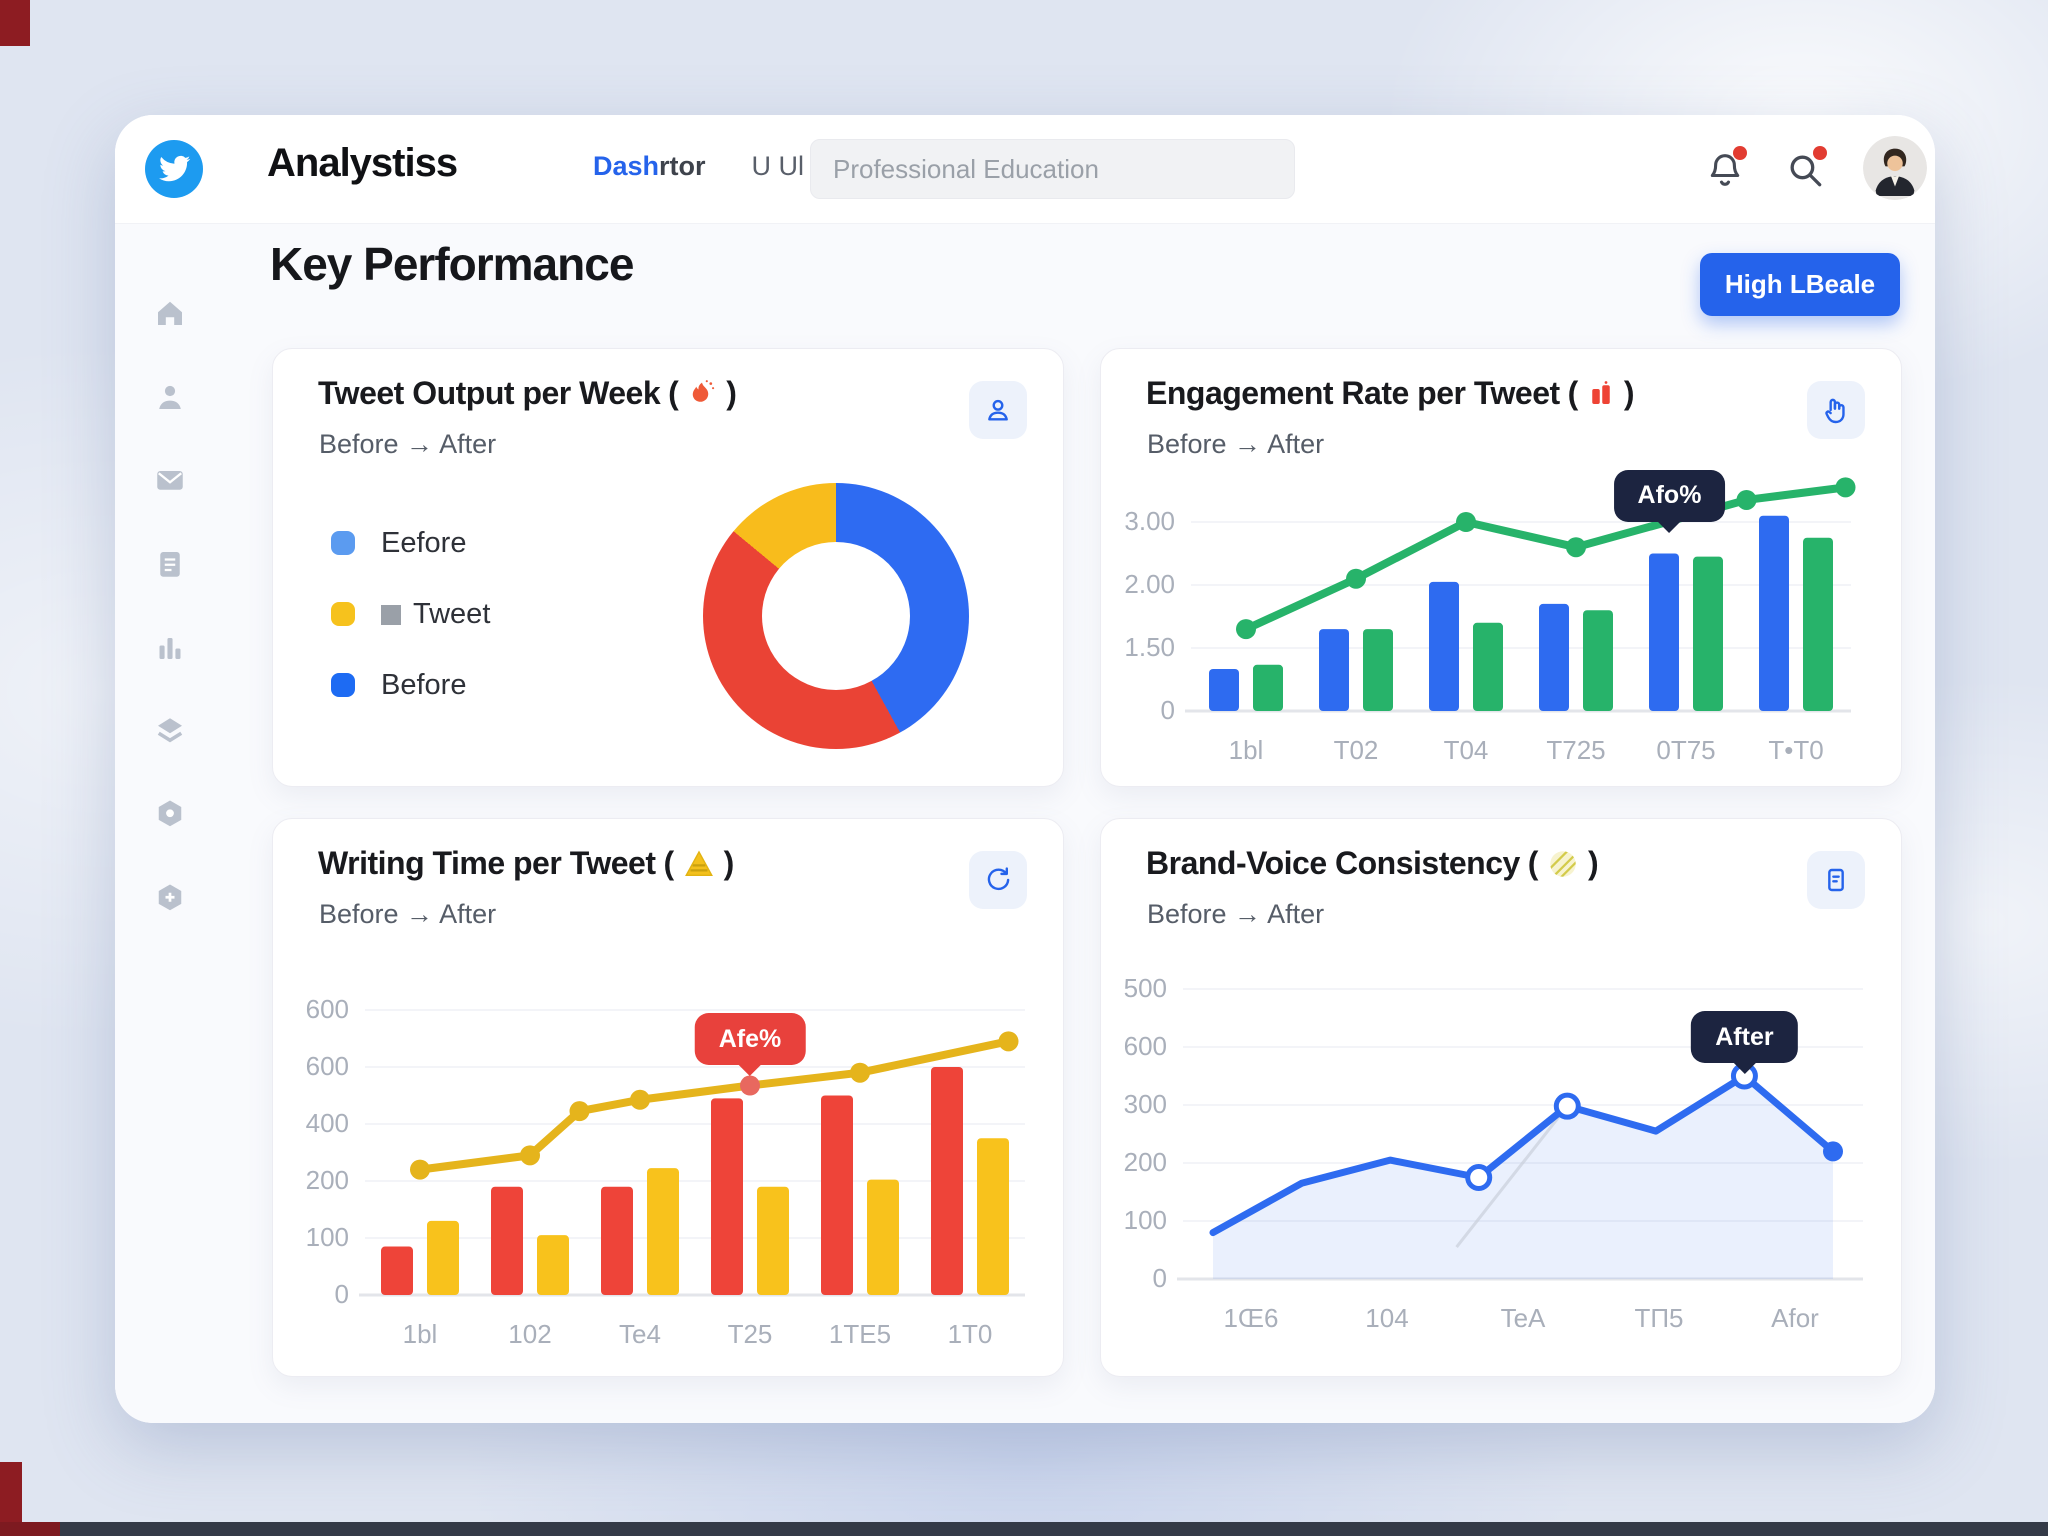 This screenshot has width=2048, height=1536. Describe the element at coordinates (649, 166) in the screenshot. I see `nav-item-dashboard: Dashrtor` at that location.